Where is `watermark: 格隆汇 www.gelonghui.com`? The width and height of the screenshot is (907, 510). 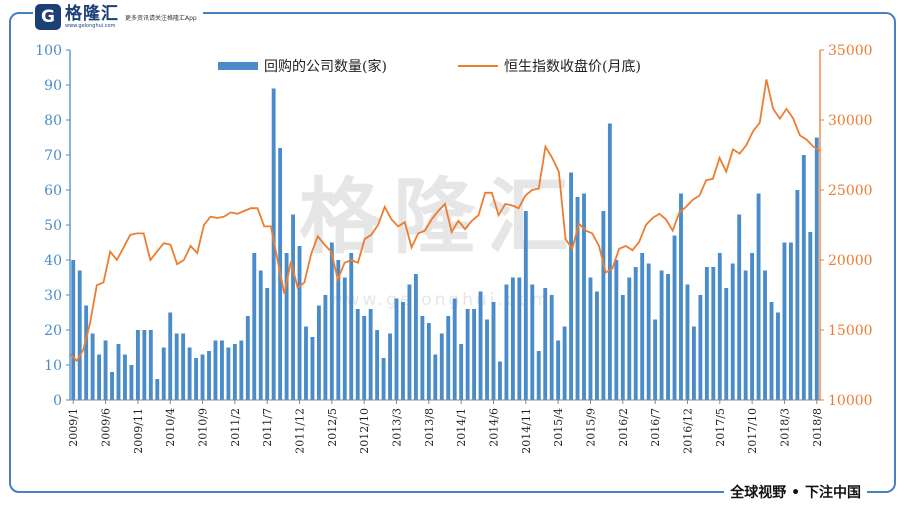 watermark: 格隆汇 www.gelonghui.com is located at coordinates (434, 240).